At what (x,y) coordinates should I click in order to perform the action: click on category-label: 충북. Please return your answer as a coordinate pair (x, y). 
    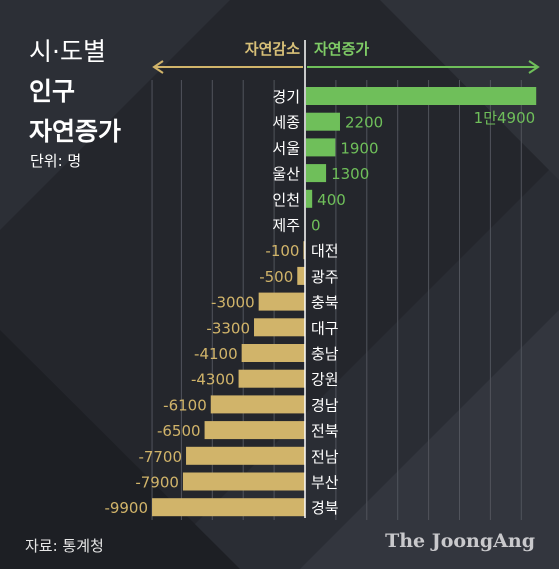
    Looking at the image, I should click on (325, 303).